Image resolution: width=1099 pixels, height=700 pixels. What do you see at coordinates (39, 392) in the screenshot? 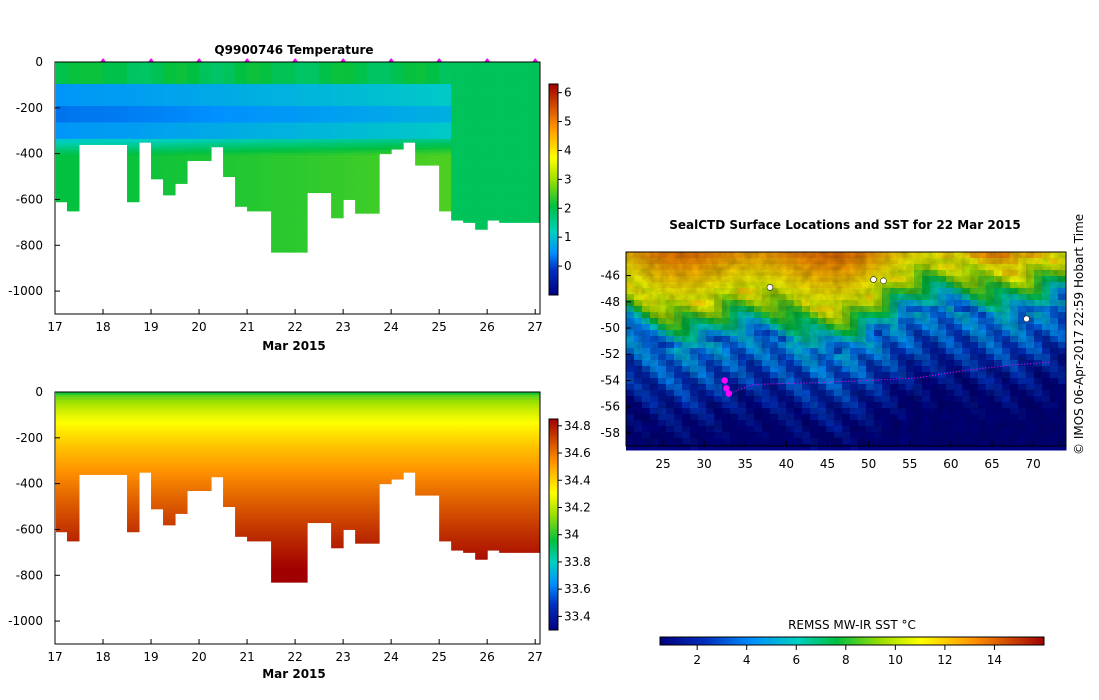
I see `y-tick-label: 0` at bounding box center [39, 392].